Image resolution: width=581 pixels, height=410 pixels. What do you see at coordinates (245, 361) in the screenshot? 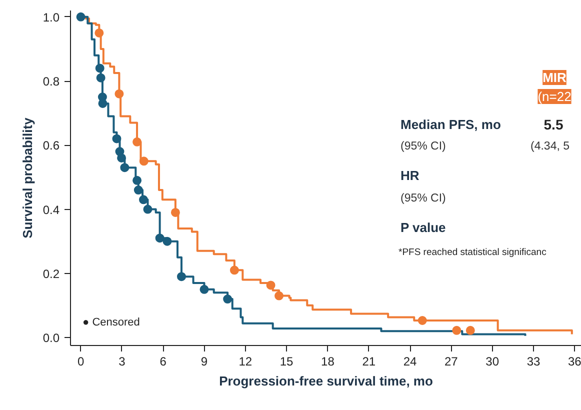
I see `x-tick-label: 12` at bounding box center [245, 361].